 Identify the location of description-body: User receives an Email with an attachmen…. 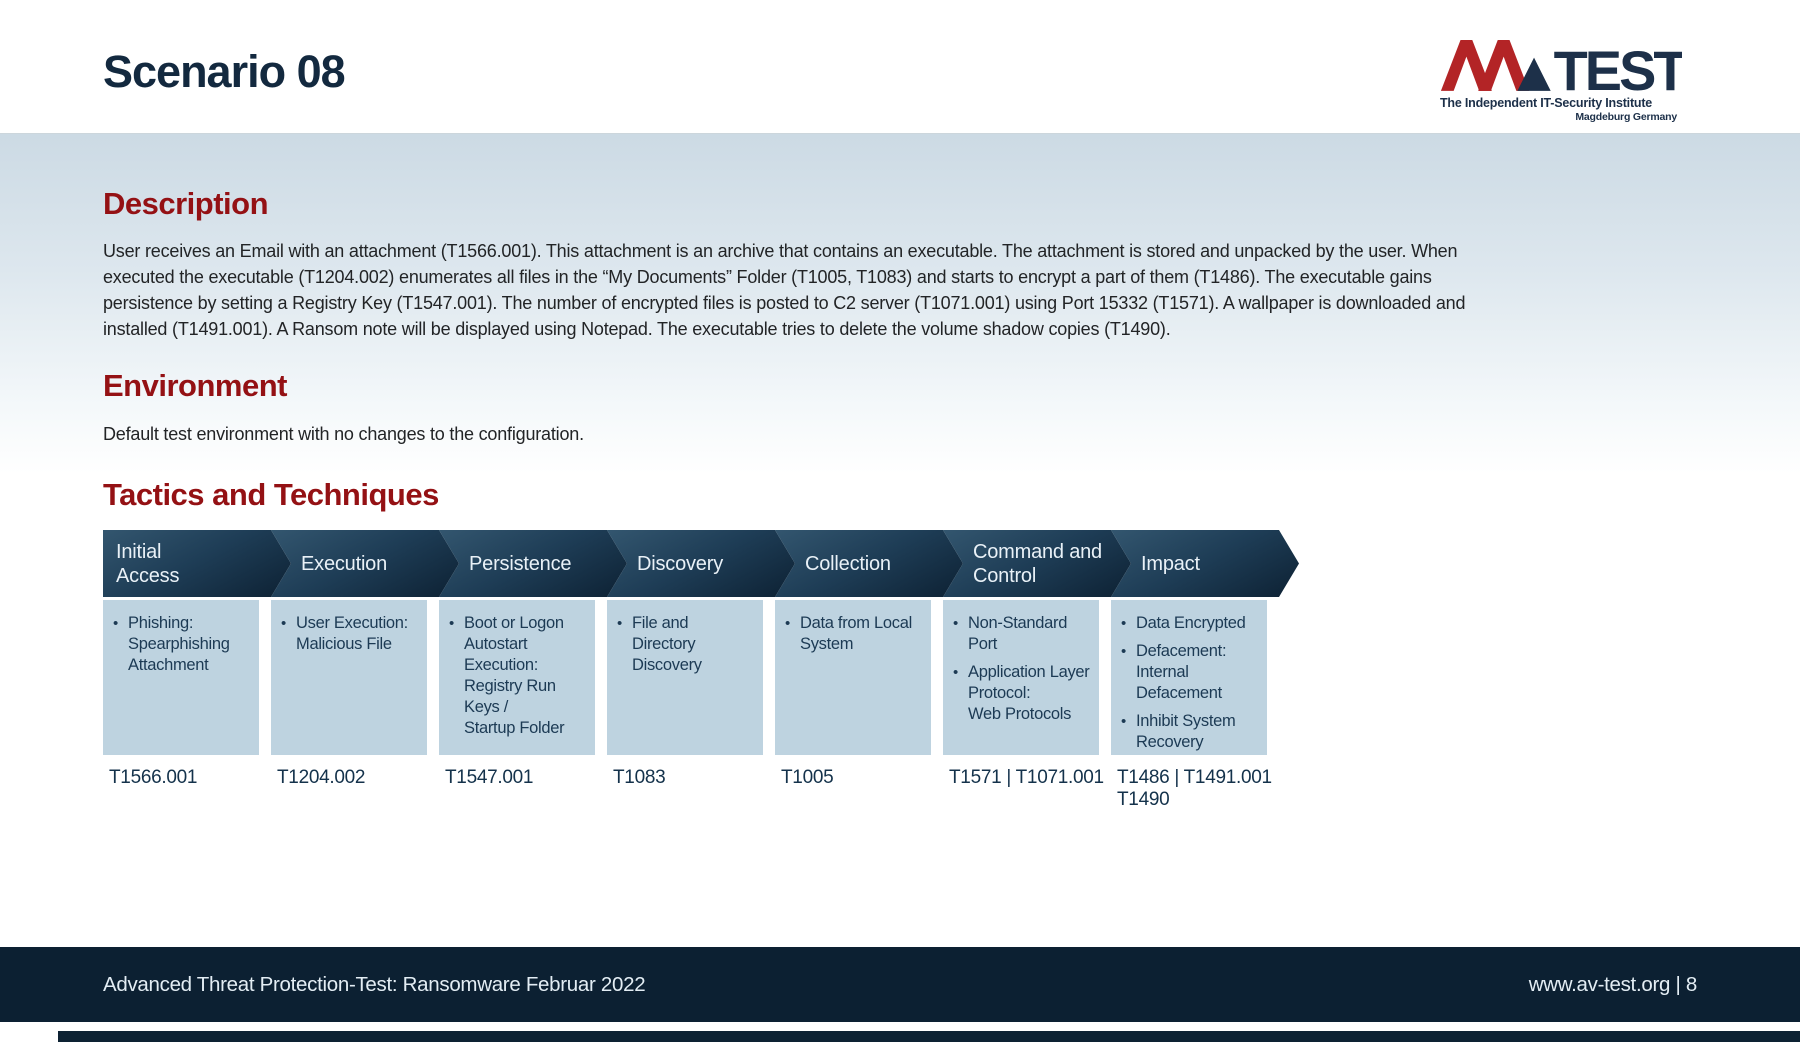
(784, 290).